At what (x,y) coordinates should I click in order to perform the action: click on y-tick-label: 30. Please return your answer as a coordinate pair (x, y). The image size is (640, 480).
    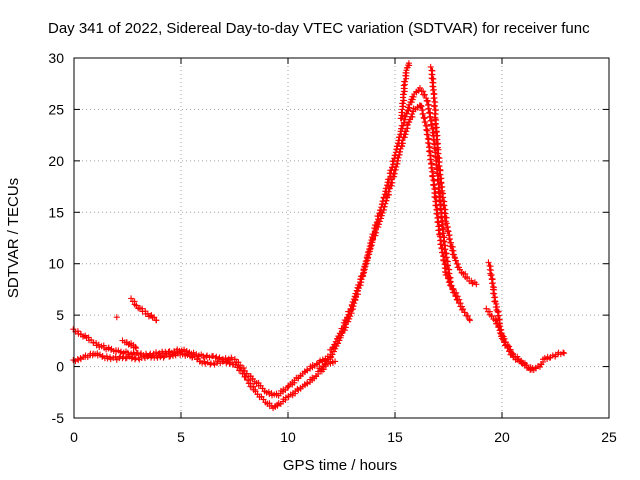
    Looking at the image, I should click on (56, 58).